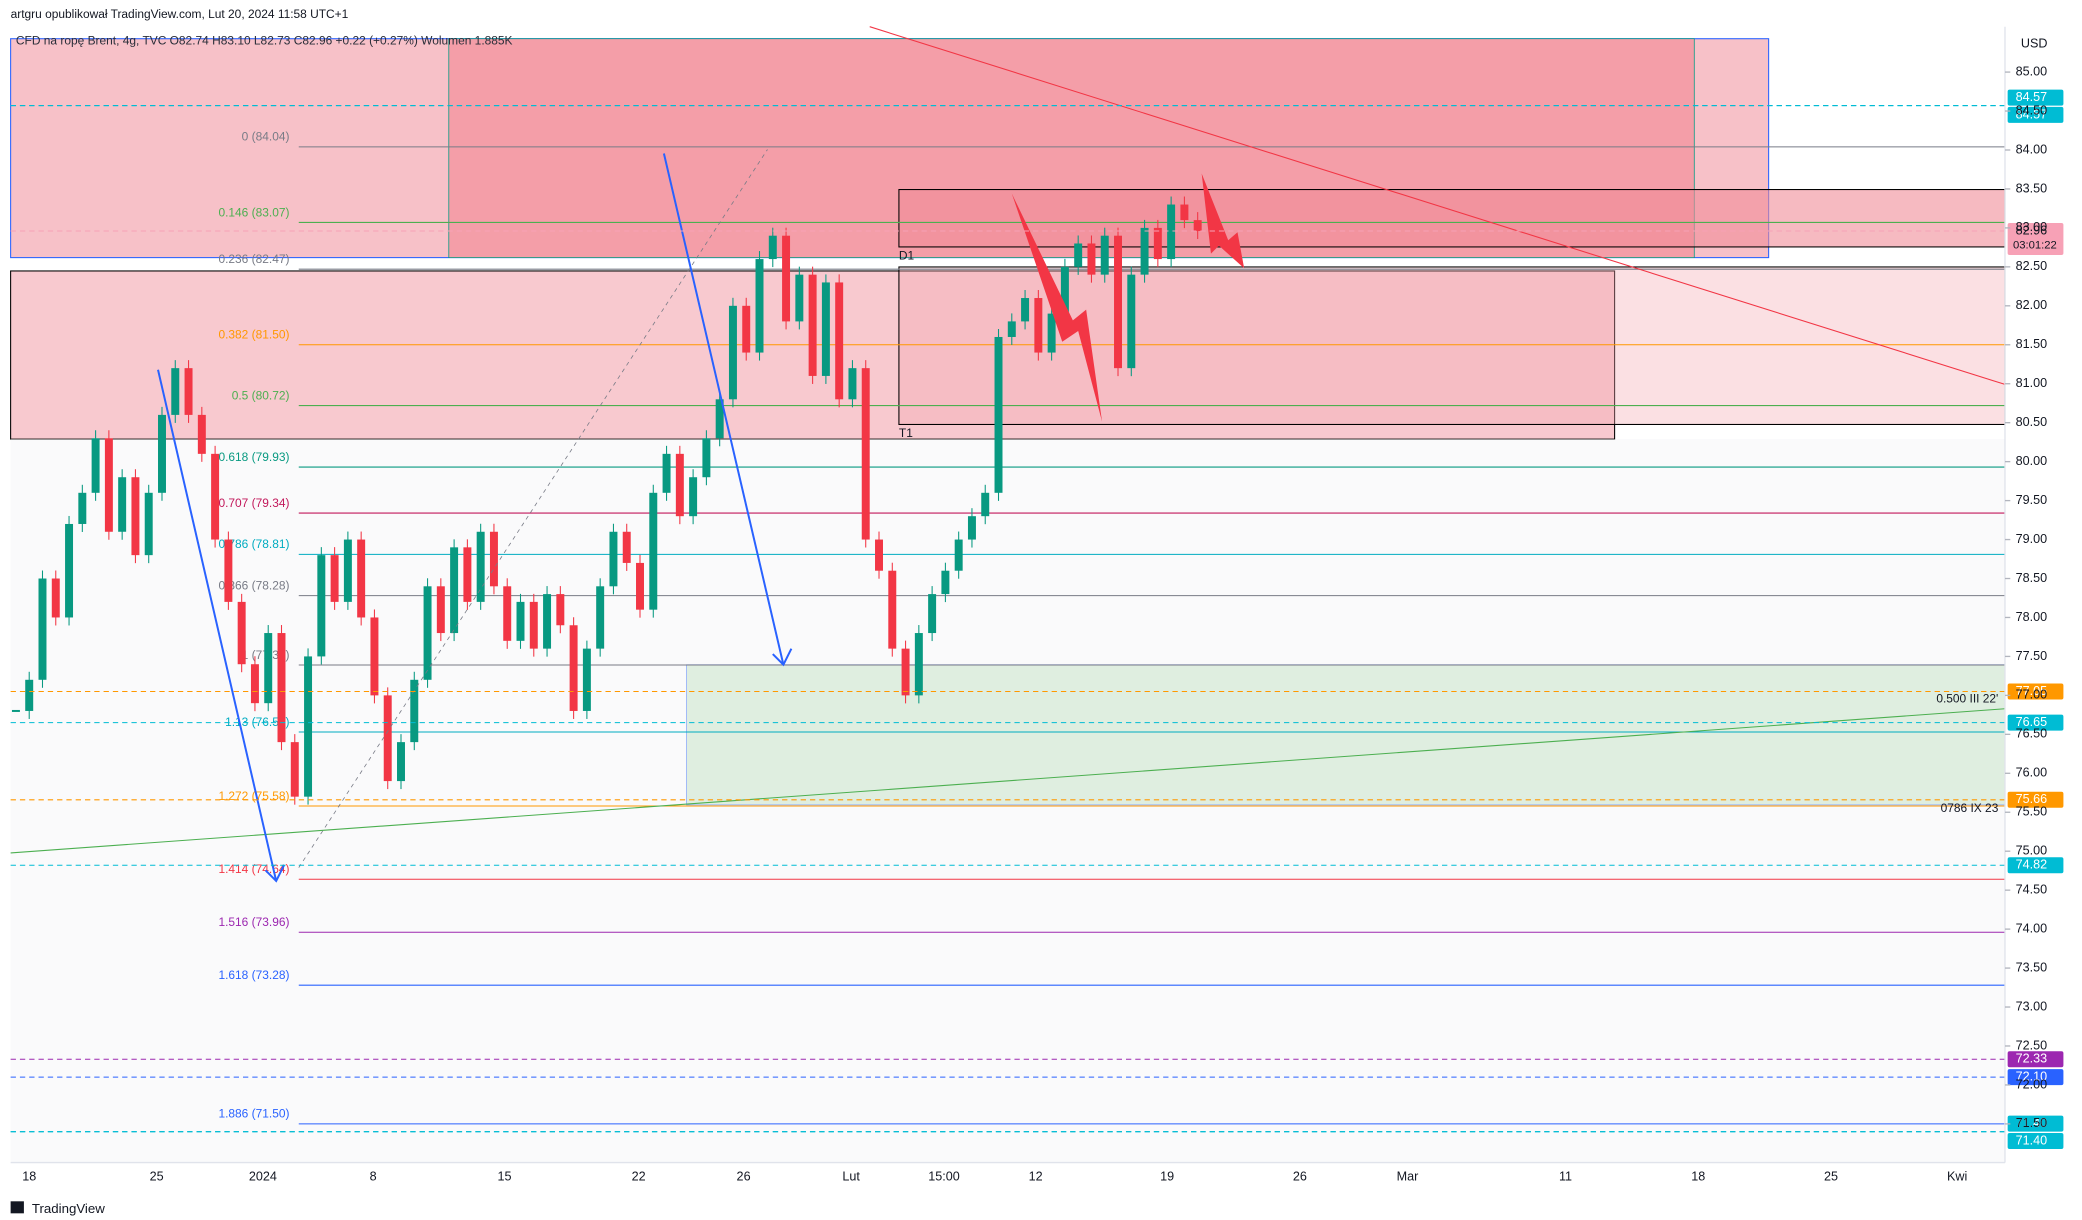  Describe the element at coordinates (1057, 307) in the screenshot. I see `arrow-red-big` at that location.